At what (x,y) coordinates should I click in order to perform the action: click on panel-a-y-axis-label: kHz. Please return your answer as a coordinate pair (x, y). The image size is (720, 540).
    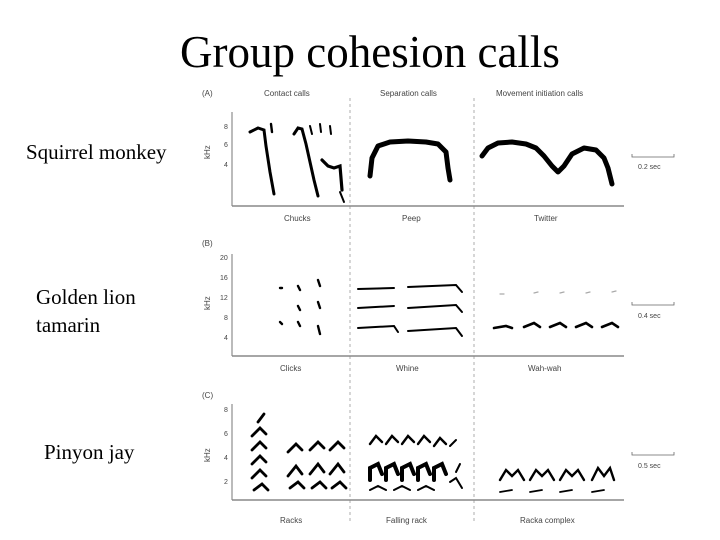
    Looking at the image, I should click on (207, 152).